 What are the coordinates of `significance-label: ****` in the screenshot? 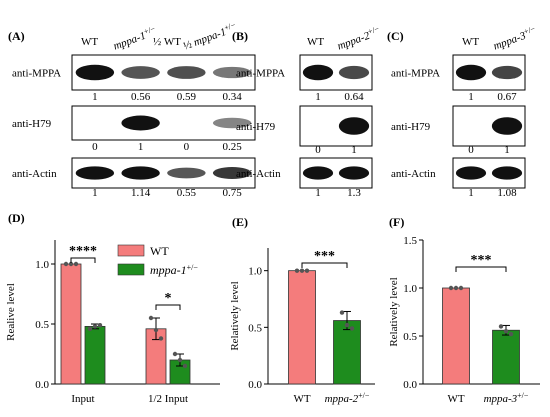 It's located at (83, 251).